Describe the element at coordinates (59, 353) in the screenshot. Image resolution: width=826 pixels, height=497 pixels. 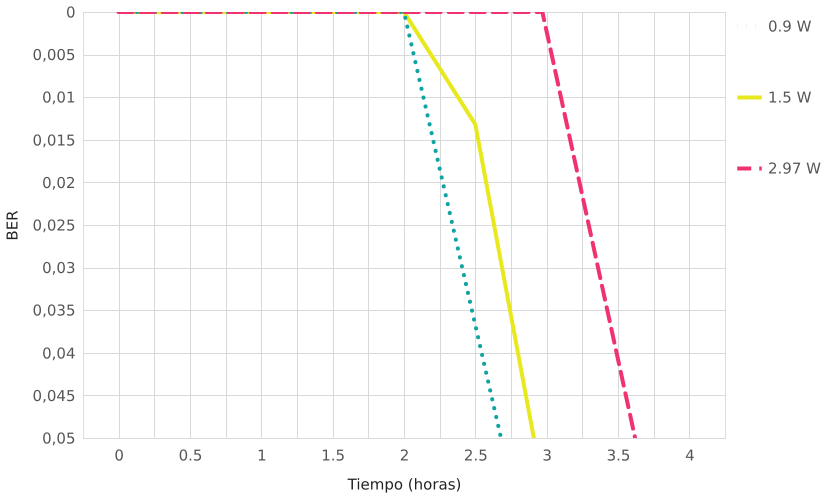
I see `y-tick-label: 0,04` at that location.